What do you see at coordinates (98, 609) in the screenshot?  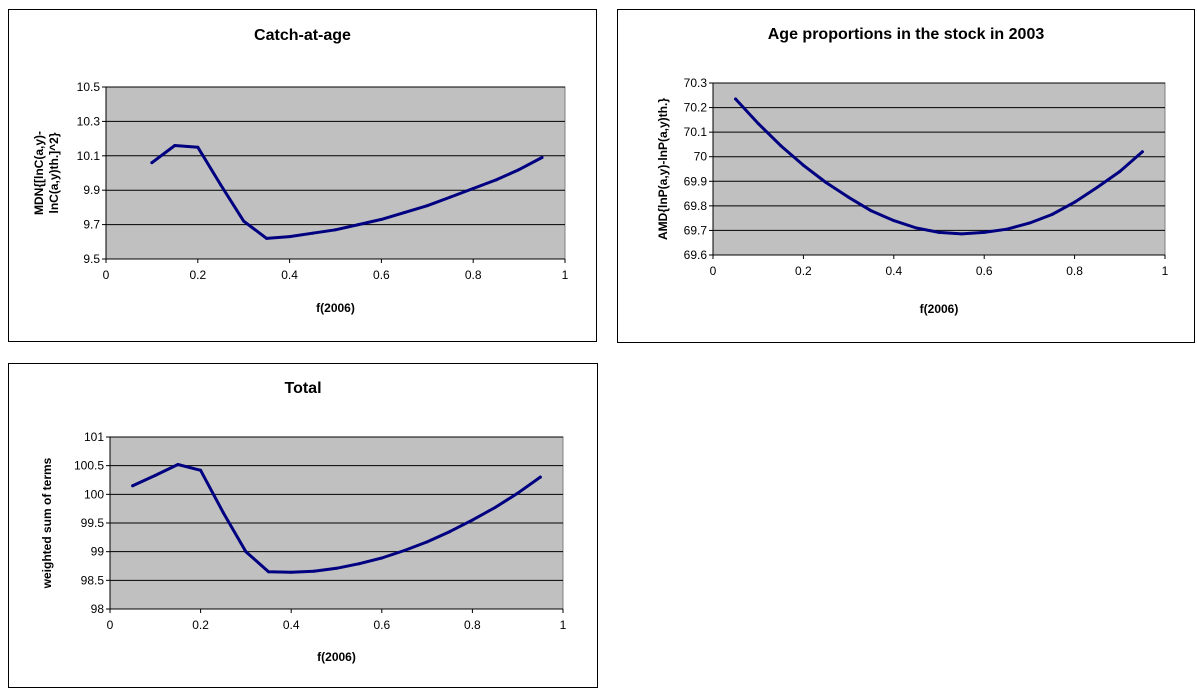 I see `y-tick-label: 98` at bounding box center [98, 609].